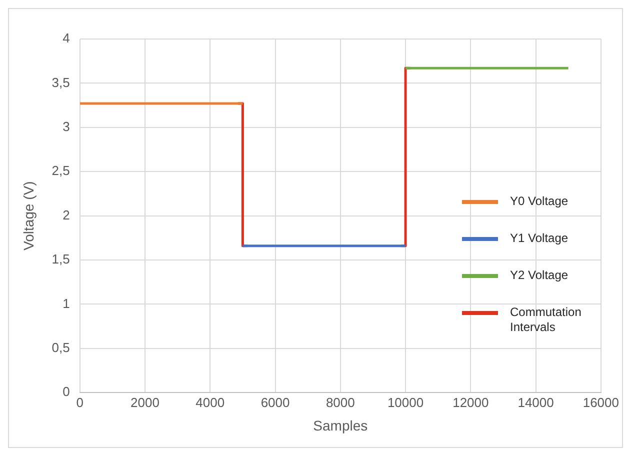 The image size is (631, 456). I want to click on legend-label: Y0 Voltage, so click(540, 201).